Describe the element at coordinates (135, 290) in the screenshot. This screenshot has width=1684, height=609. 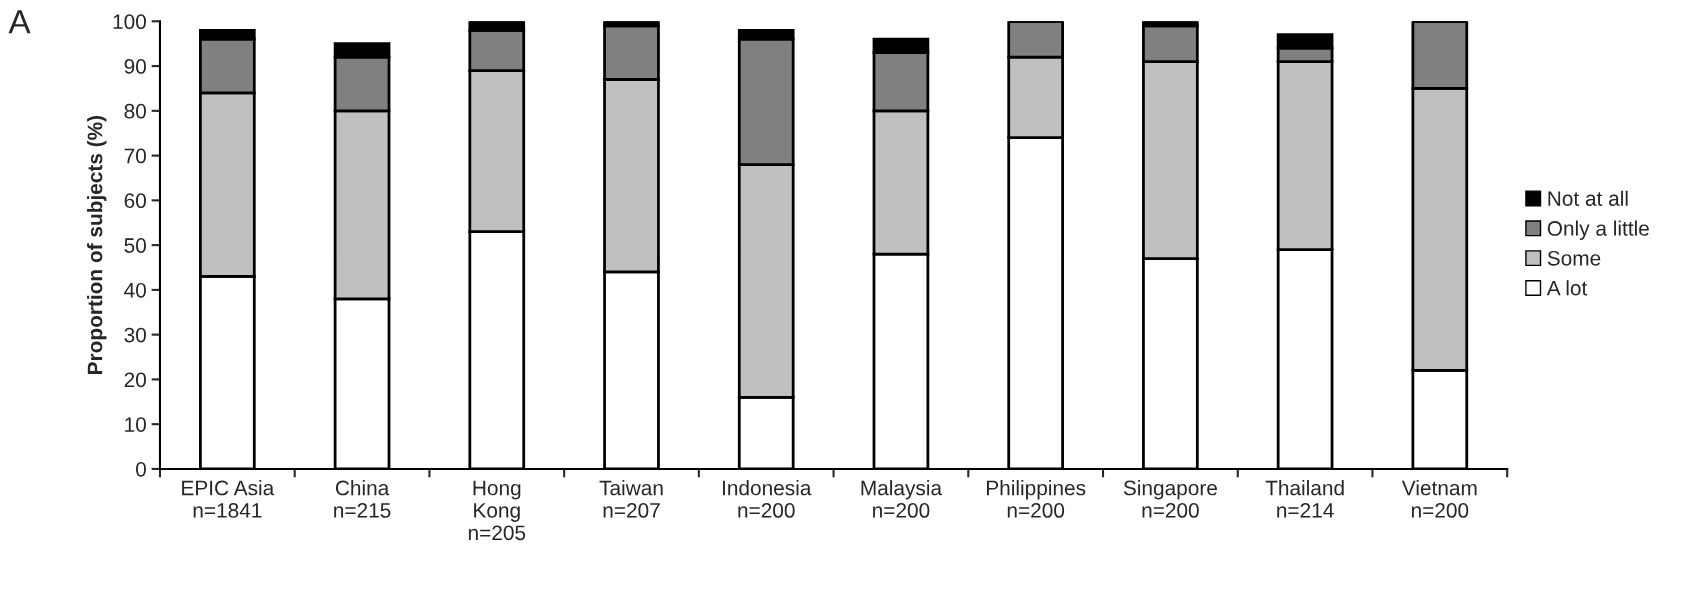
I see `y-tick-label: 40` at that location.